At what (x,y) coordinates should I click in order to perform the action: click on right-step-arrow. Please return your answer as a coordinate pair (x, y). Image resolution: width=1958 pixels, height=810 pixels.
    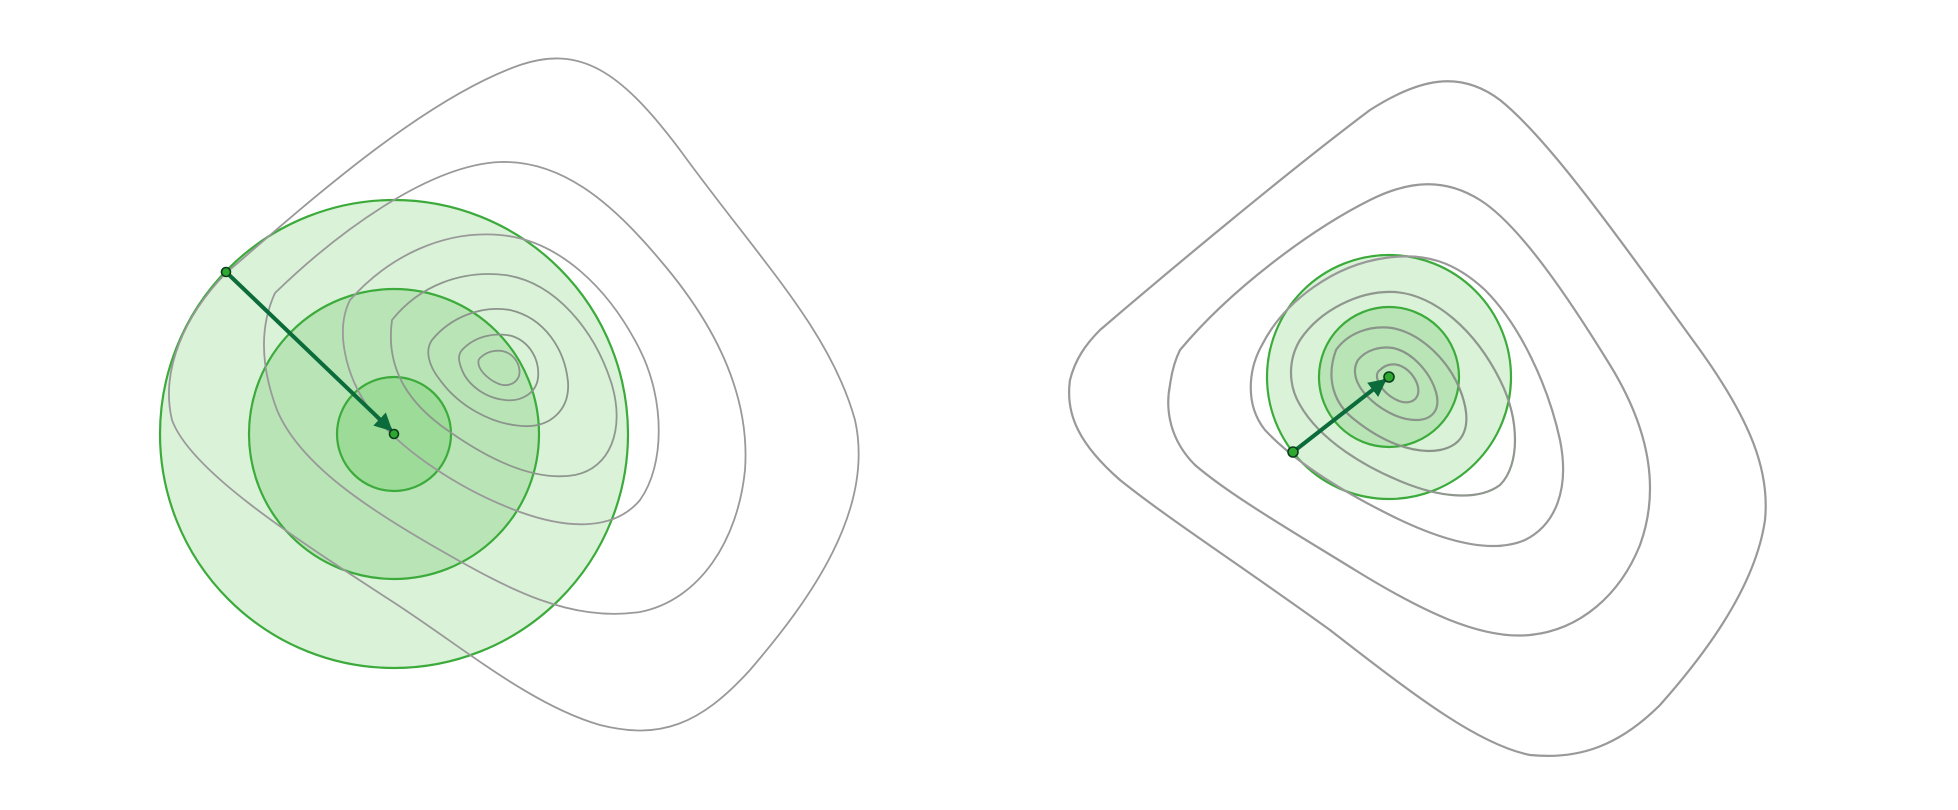
    Looking at the image, I should click on (1339, 416).